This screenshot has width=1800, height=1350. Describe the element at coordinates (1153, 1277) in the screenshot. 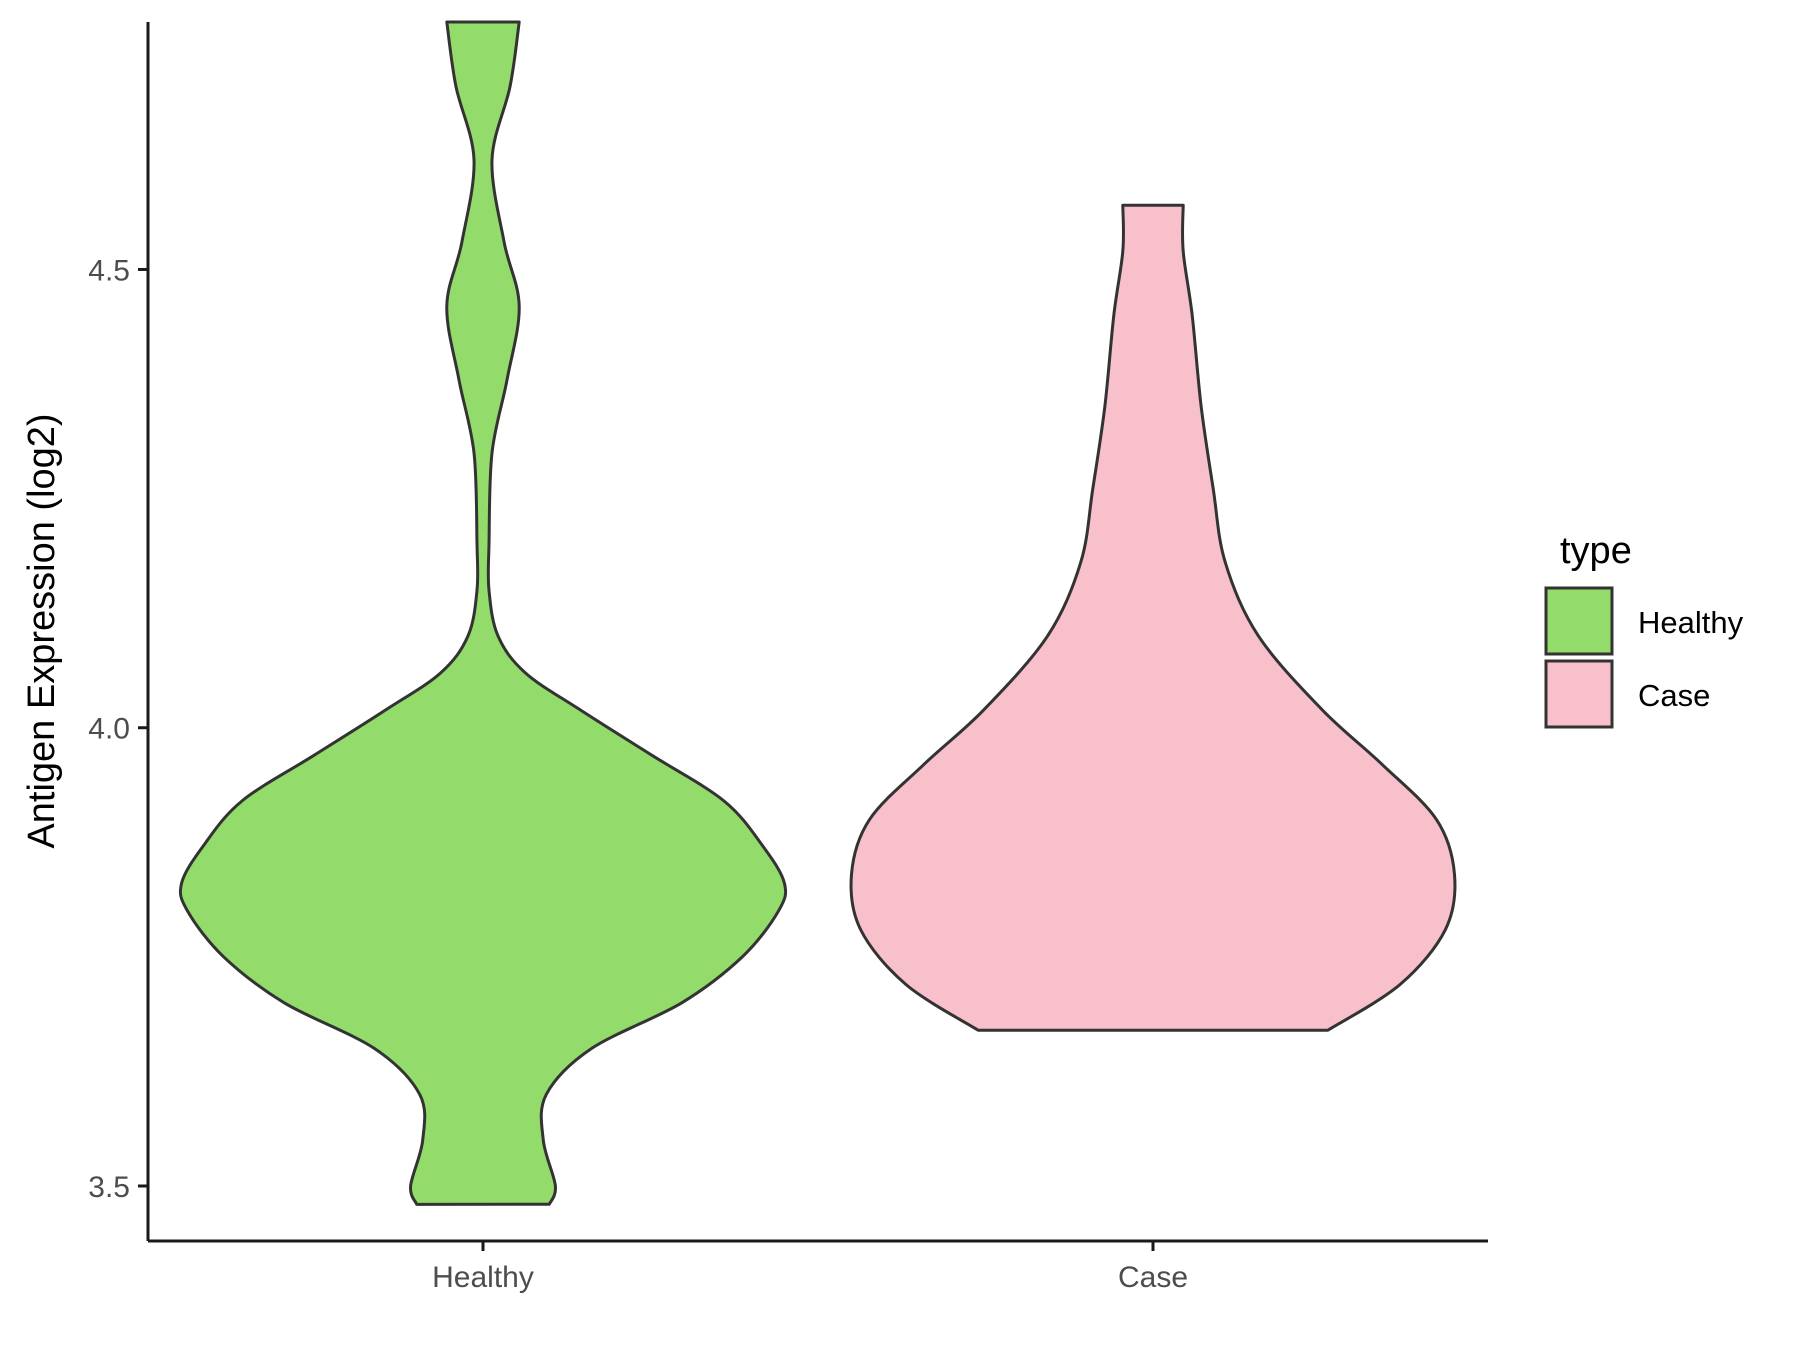

I see `x-tick-label: Case` at that location.